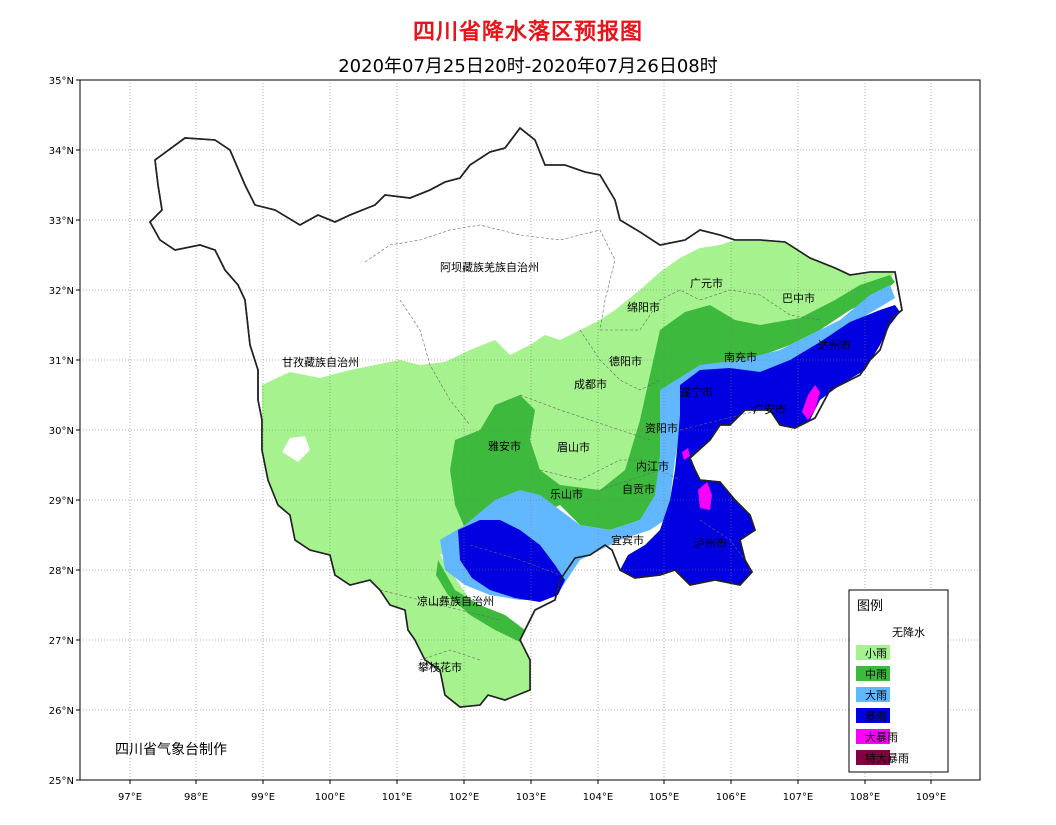  Describe the element at coordinates (566, 494) in the screenshot. I see `label-leshan: 乐山市` at that location.